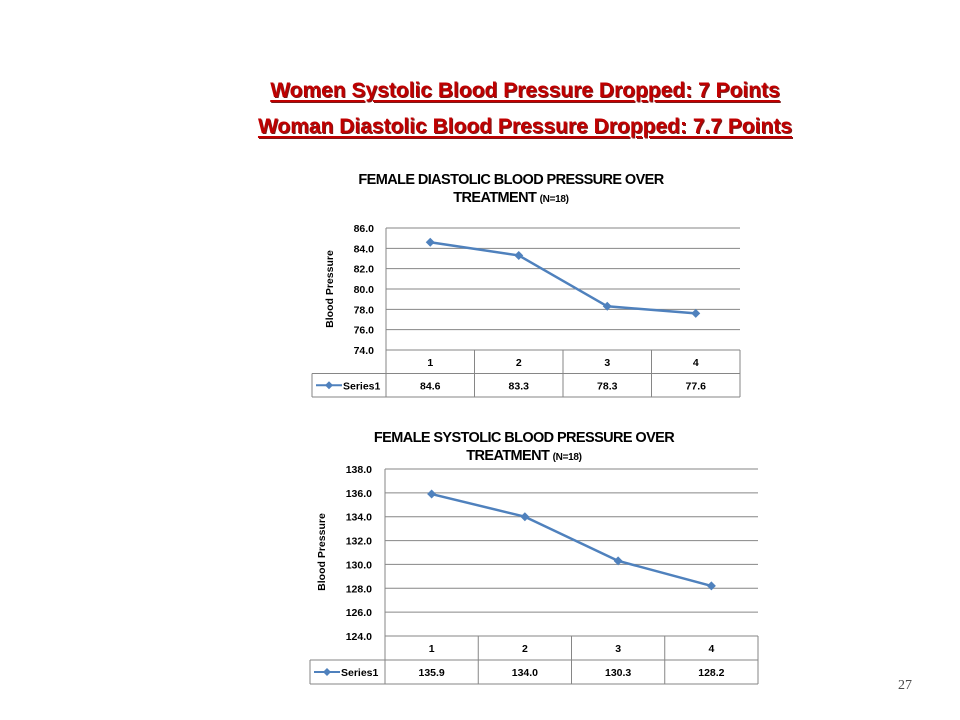 This screenshot has width=960, height=720. What do you see at coordinates (364, 249) in the screenshot?
I see `y-tick-label: 84.0` at bounding box center [364, 249].